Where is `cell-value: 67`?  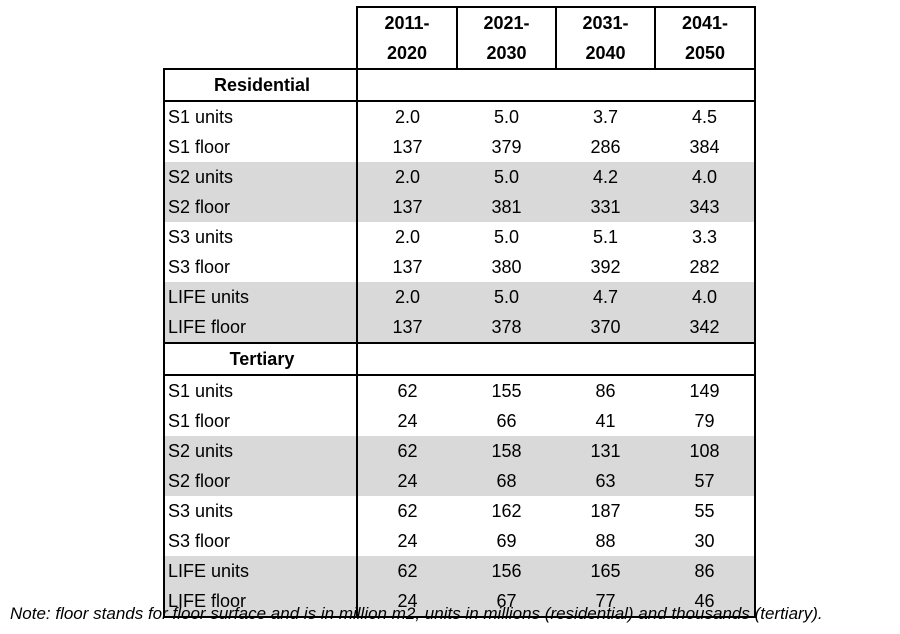
cell-value: 67 is located at coordinates (506, 602).